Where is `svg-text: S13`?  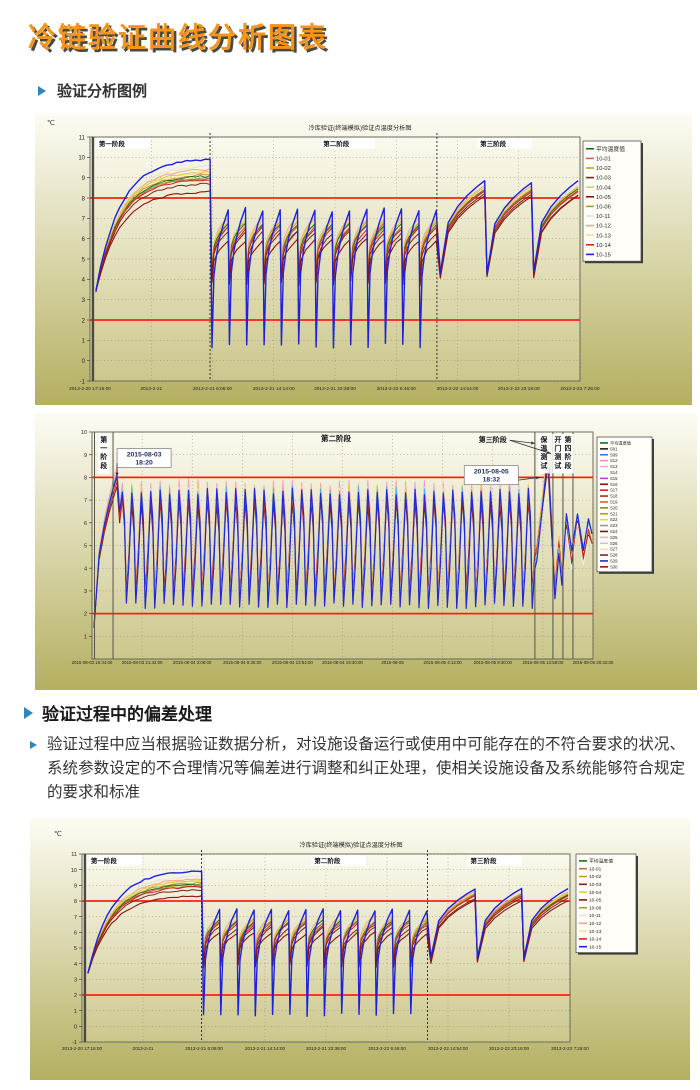 svg-text: S13 is located at coordinates (614, 466).